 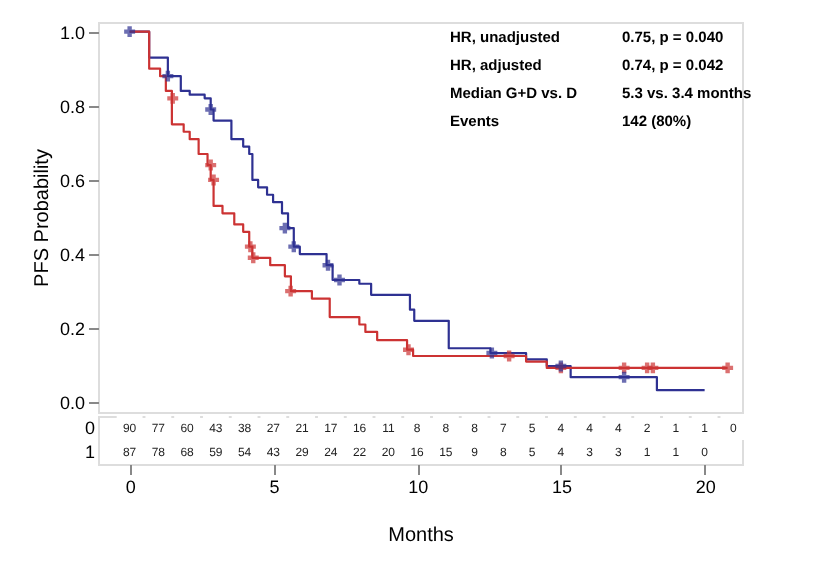 What do you see at coordinates (561, 487) in the screenshot?
I see `x-tick-label: 15` at bounding box center [561, 487].